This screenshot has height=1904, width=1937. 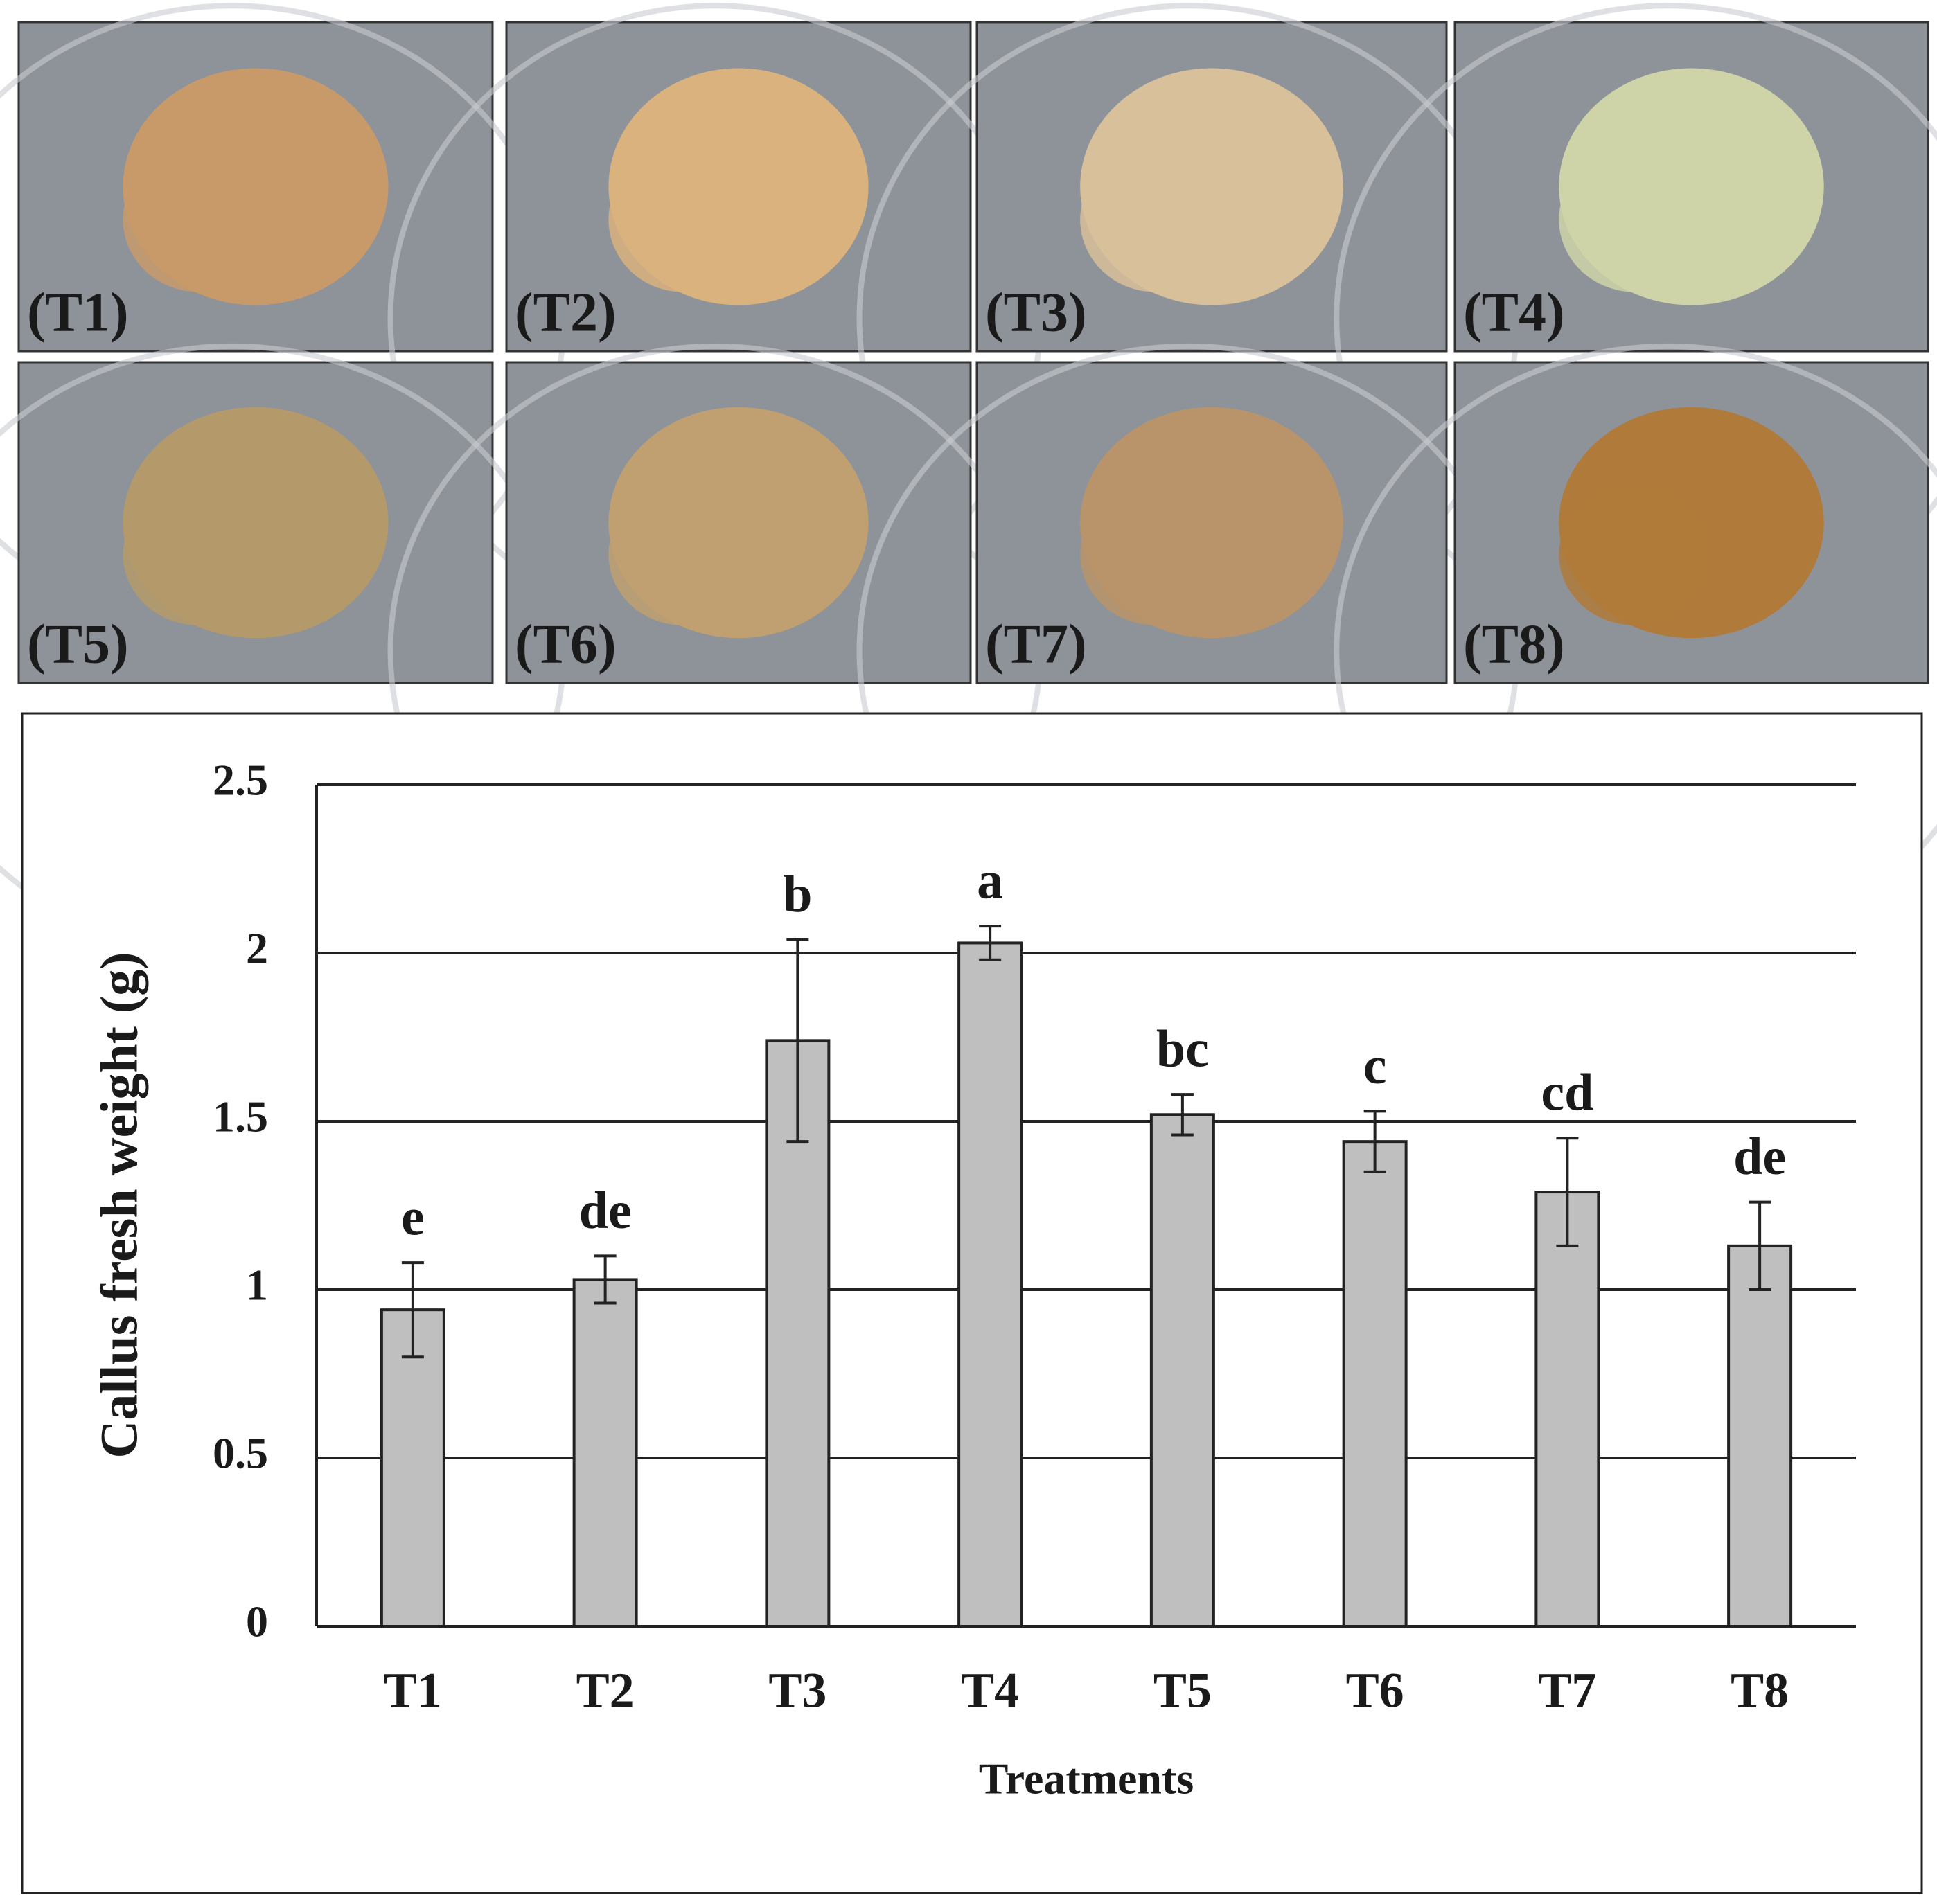 I want to click on y-tick-label: 2.5, so click(x=241, y=780).